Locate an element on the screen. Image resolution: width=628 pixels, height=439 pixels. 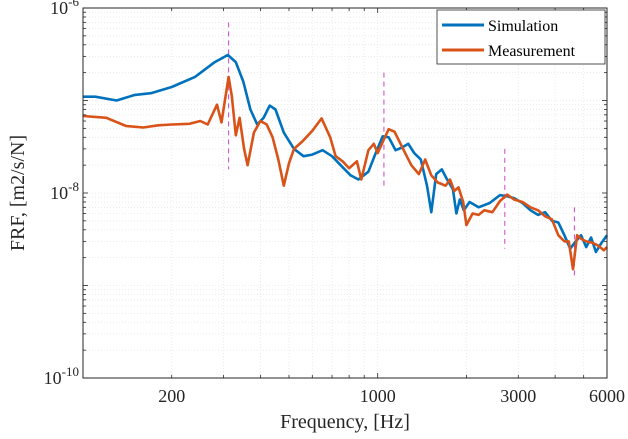
y-tick-label: 10-6 is located at coordinates (64, 9).